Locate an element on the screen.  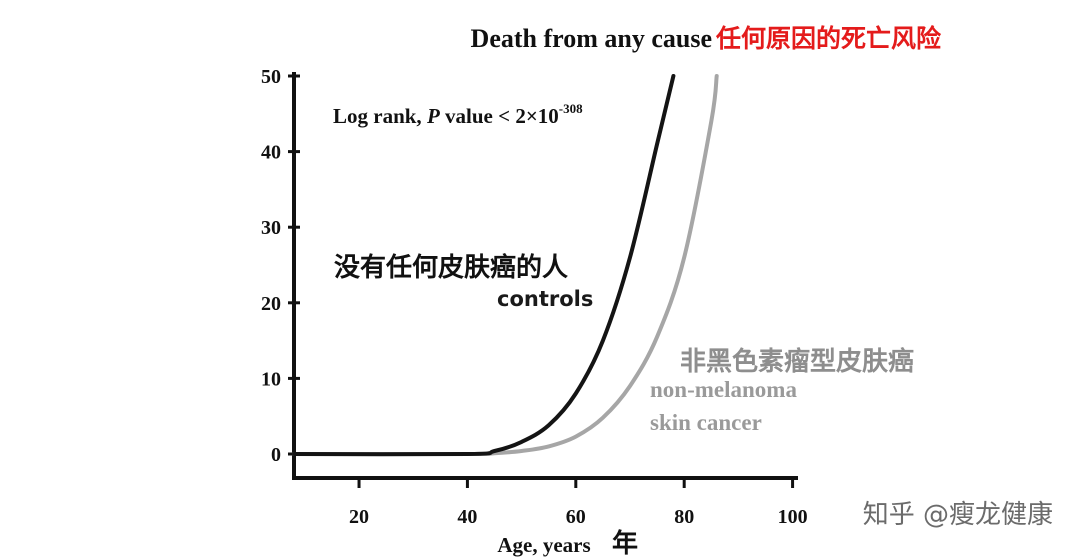
x-tick-label: 60 is located at coordinates (576, 517).